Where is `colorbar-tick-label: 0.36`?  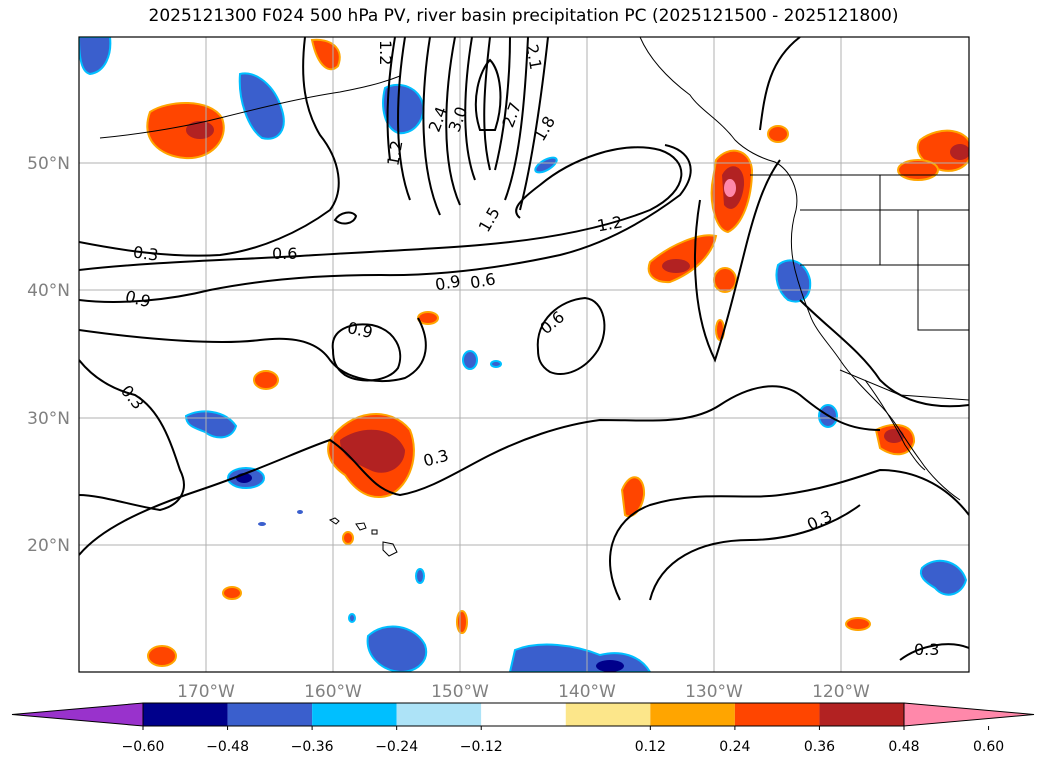
colorbar-tick-label: 0.36 is located at coordinates (819, 747).